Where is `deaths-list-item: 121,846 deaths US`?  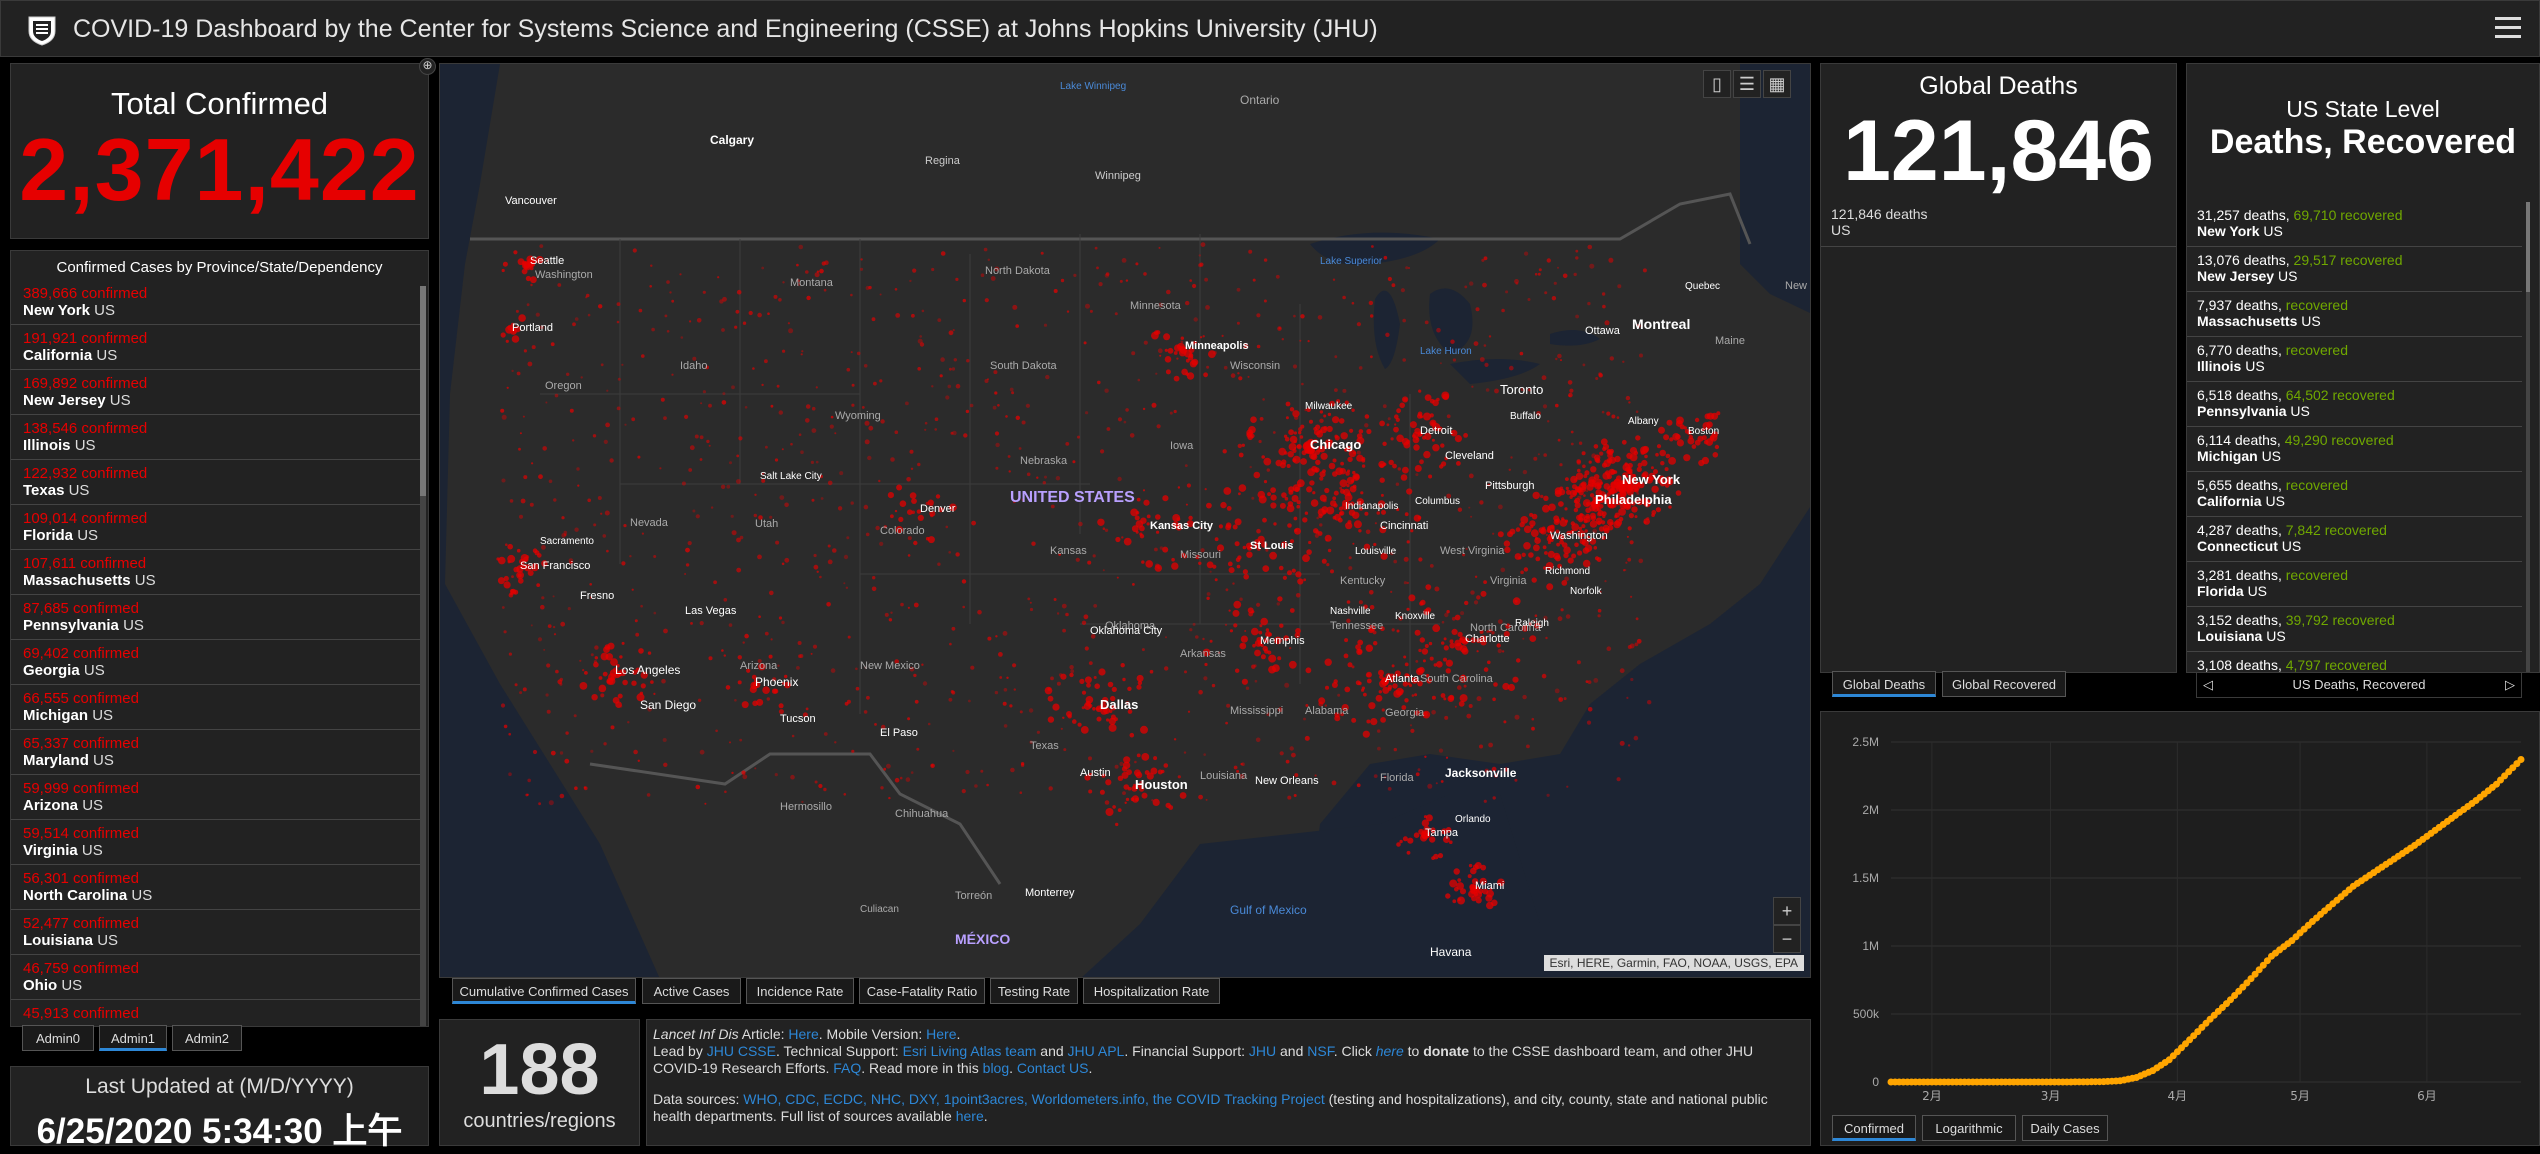
deaths-list-item: 121,846 deaths US is located at coordinates (1879, 222).